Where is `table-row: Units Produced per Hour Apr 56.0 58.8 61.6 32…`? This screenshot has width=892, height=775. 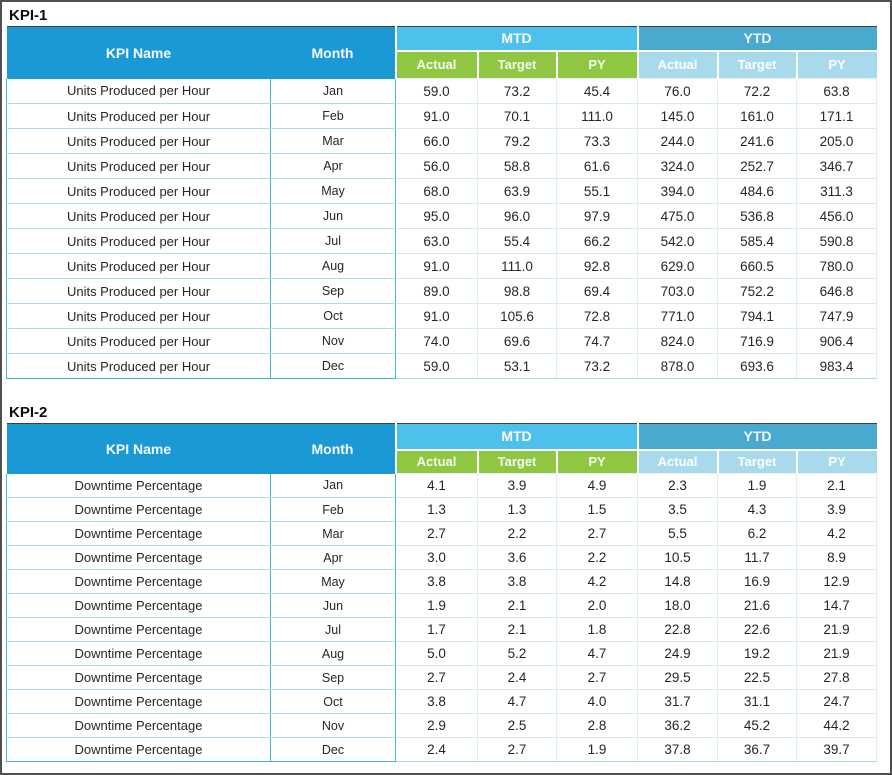 table-row: Units Produced per Hour Apr 56.0 58.8 61.6 32… is located at coordinates (442, 166).